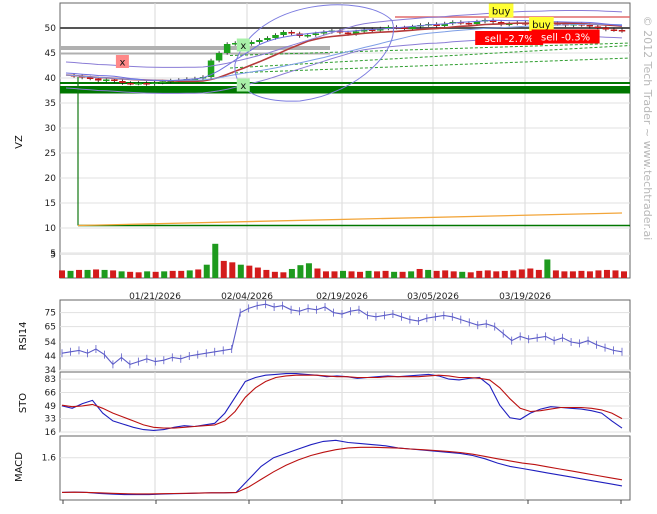 The width and height of the screenshot is (657, 514). Describe the element at coordinates (345, 468) in the screenshot. I see `macd-panel-frame` at that location.